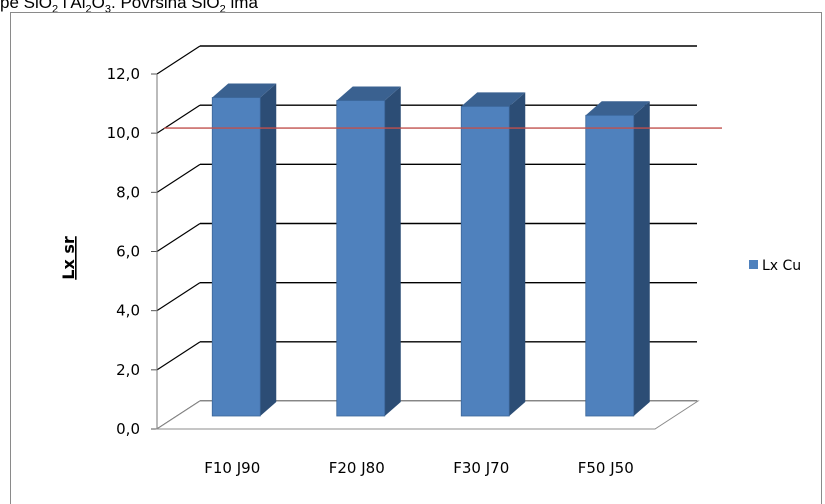  I want to click on x-tick-label: F30 J70, so click(481, 468).